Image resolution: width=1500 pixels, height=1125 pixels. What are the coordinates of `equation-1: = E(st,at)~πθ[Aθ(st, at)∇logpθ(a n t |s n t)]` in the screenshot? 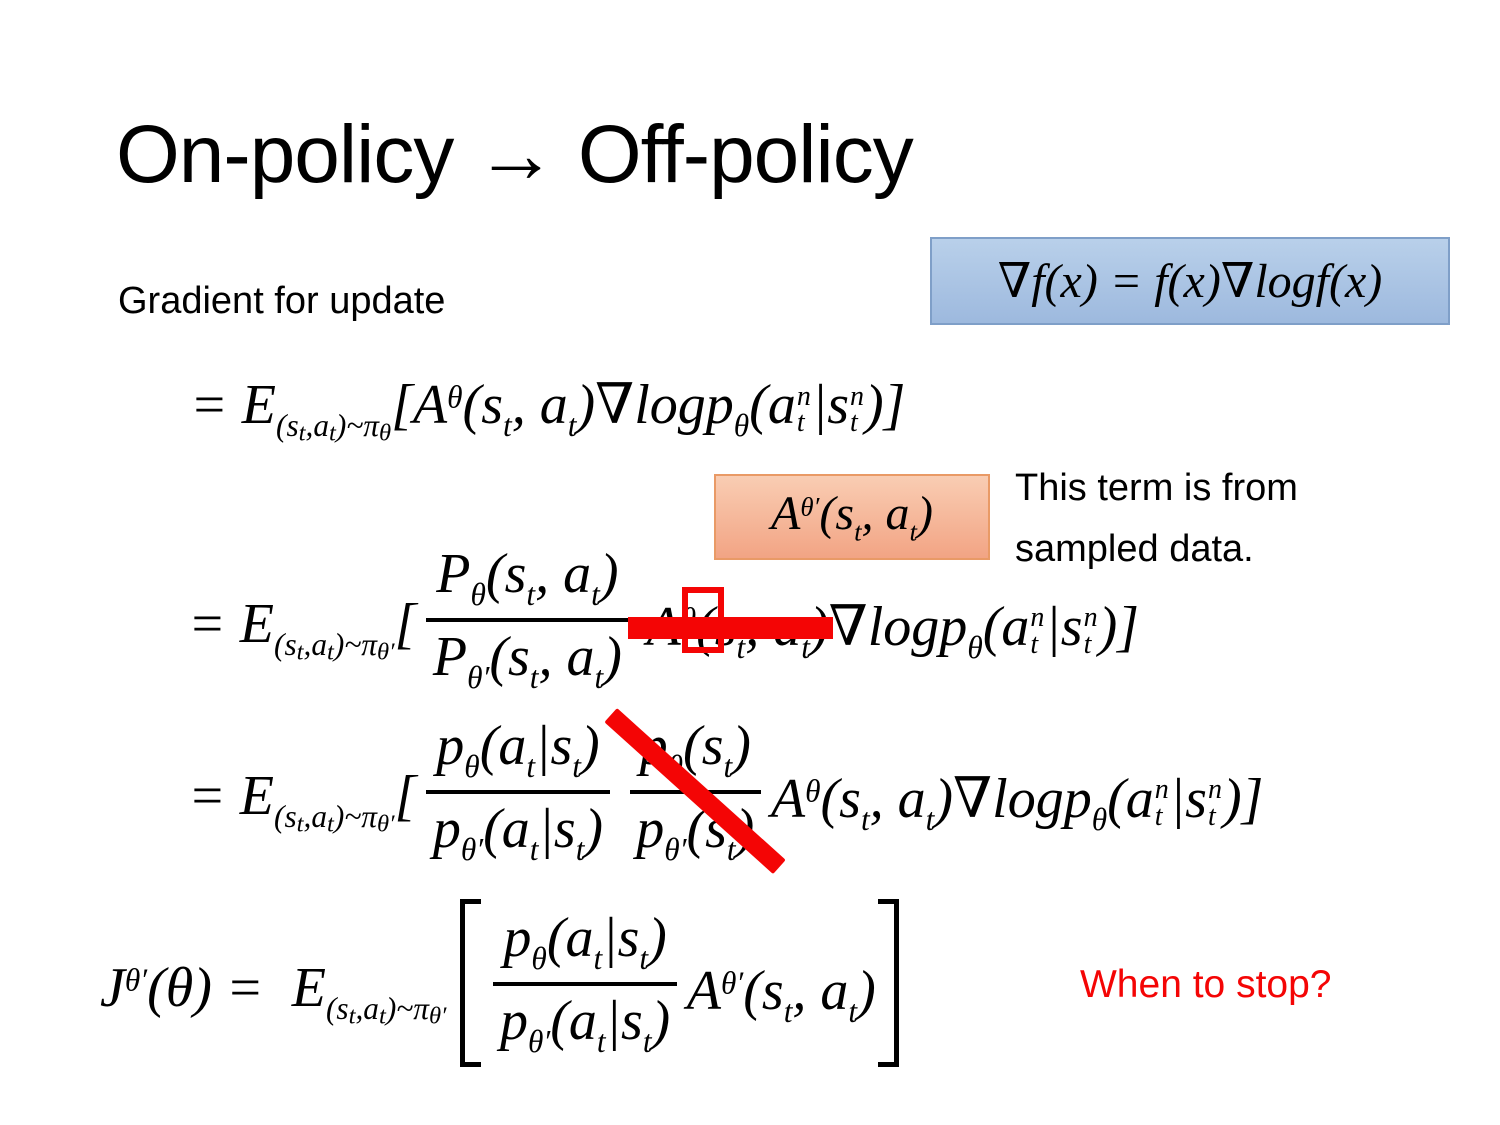 It's located at (547, 411).